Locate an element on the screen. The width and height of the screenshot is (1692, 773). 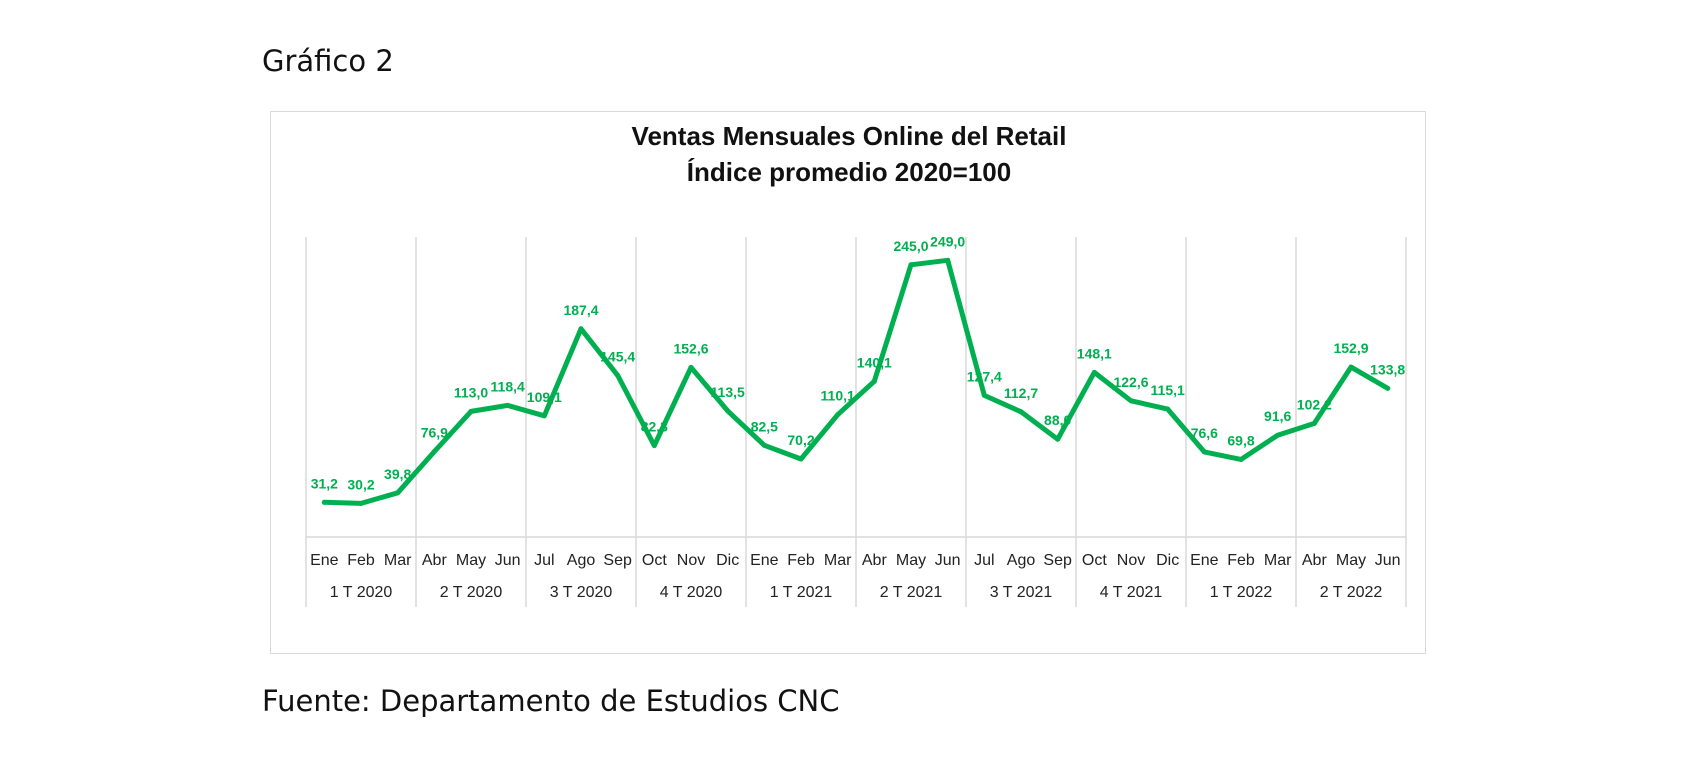
chart-title: Ventas Mensuales Online del Retail is located at coordinates (849, 136).